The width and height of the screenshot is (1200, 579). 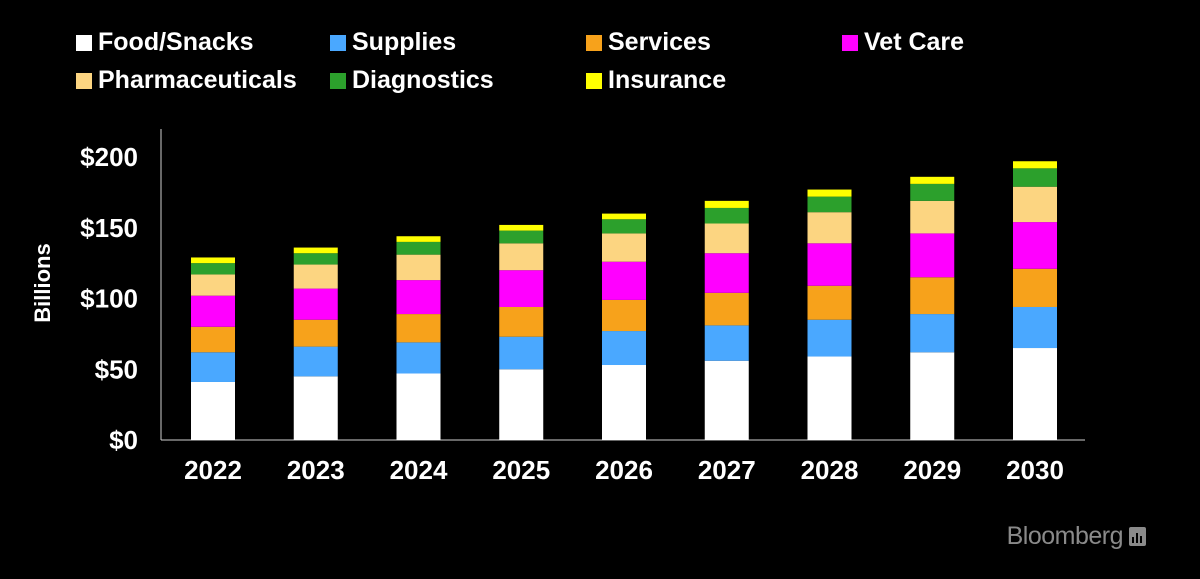 What do you see at coordinates (1035, 470) in the screenshot?
I see `x-tick-label: 2030` at bounding box center [1035, 470].